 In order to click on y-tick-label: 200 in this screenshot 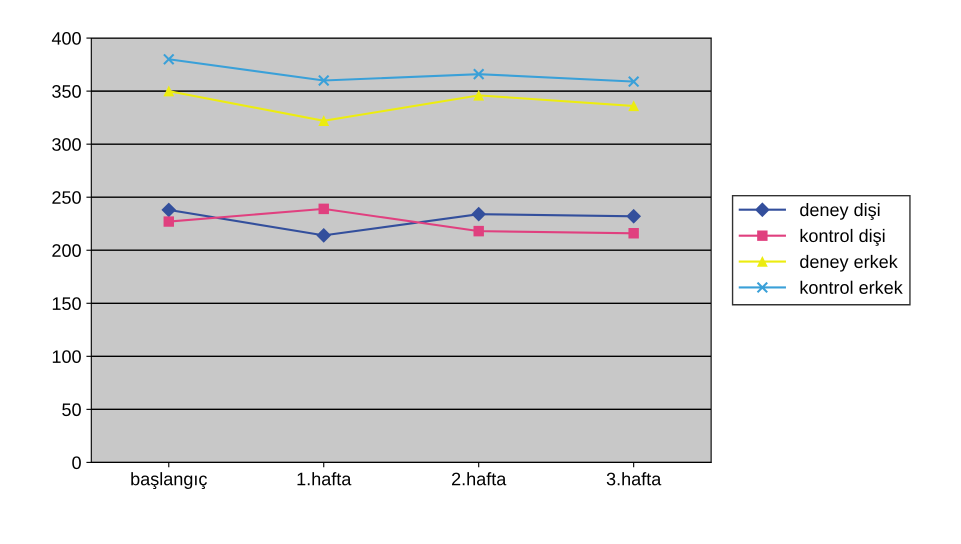, I will do `click(66, 250)`.